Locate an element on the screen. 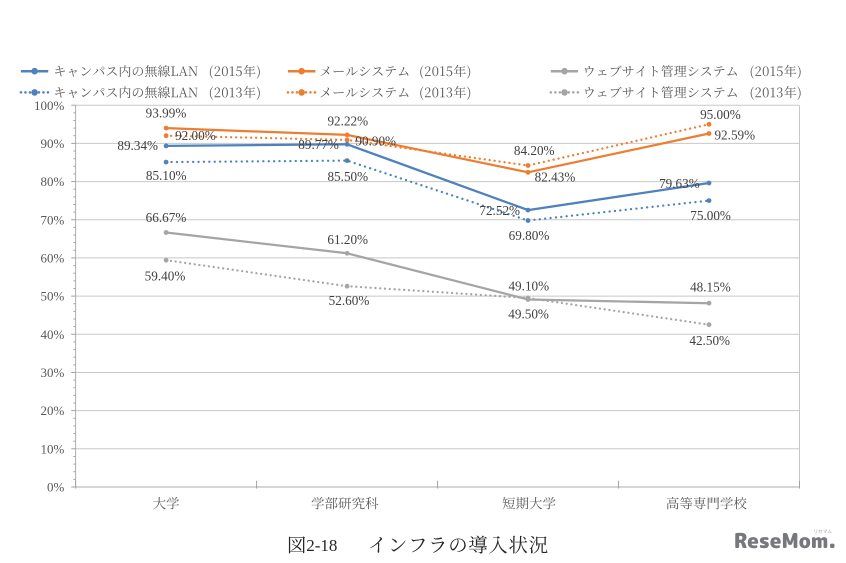  svg-text: 79.63% is located at coordinates (679, 183).